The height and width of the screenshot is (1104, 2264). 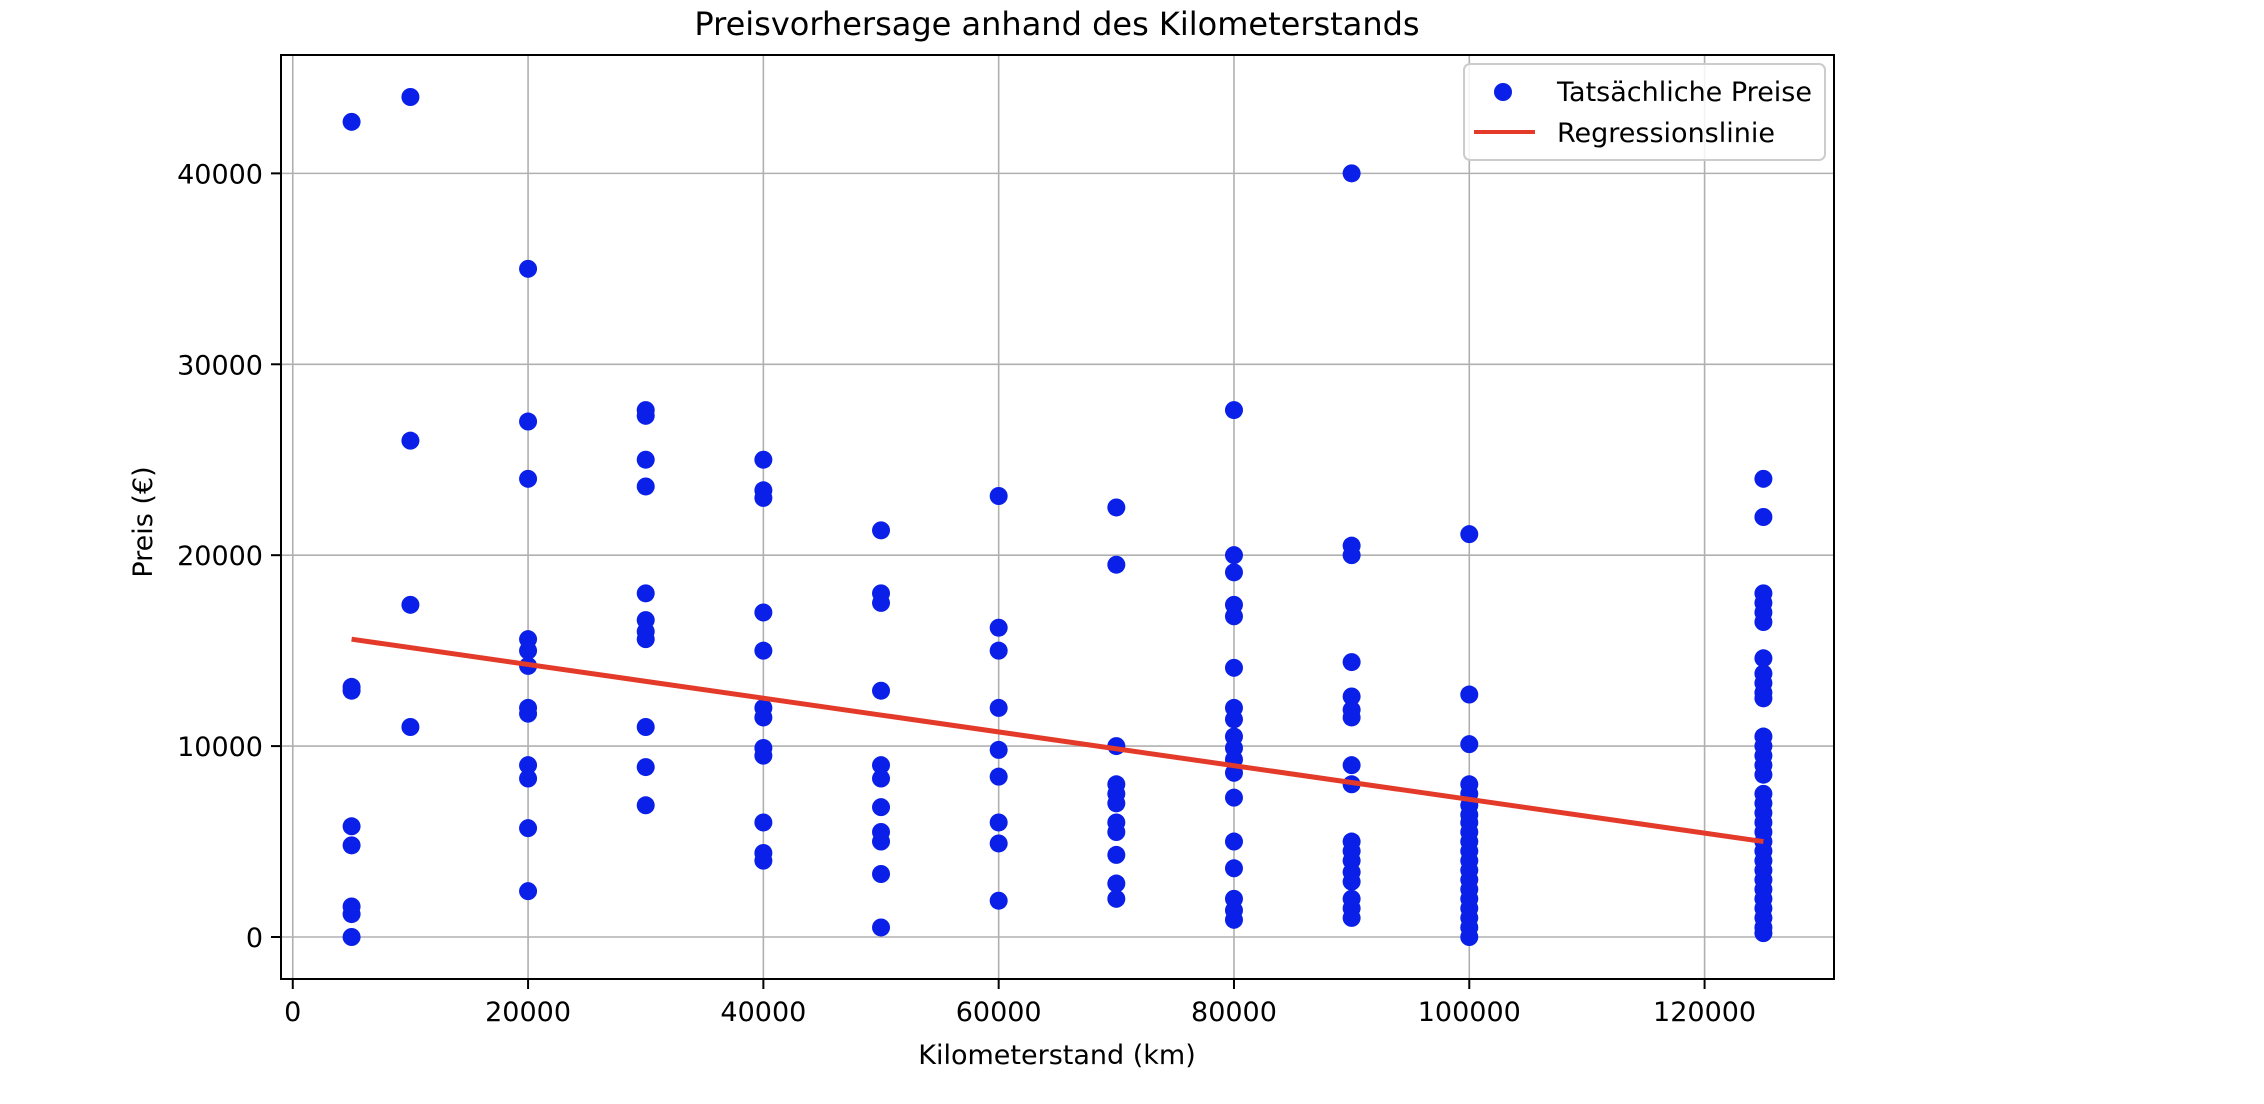 I want to click on legend: Tatsächliche Preise Regressionslinie, so click(x=1644, y=112).